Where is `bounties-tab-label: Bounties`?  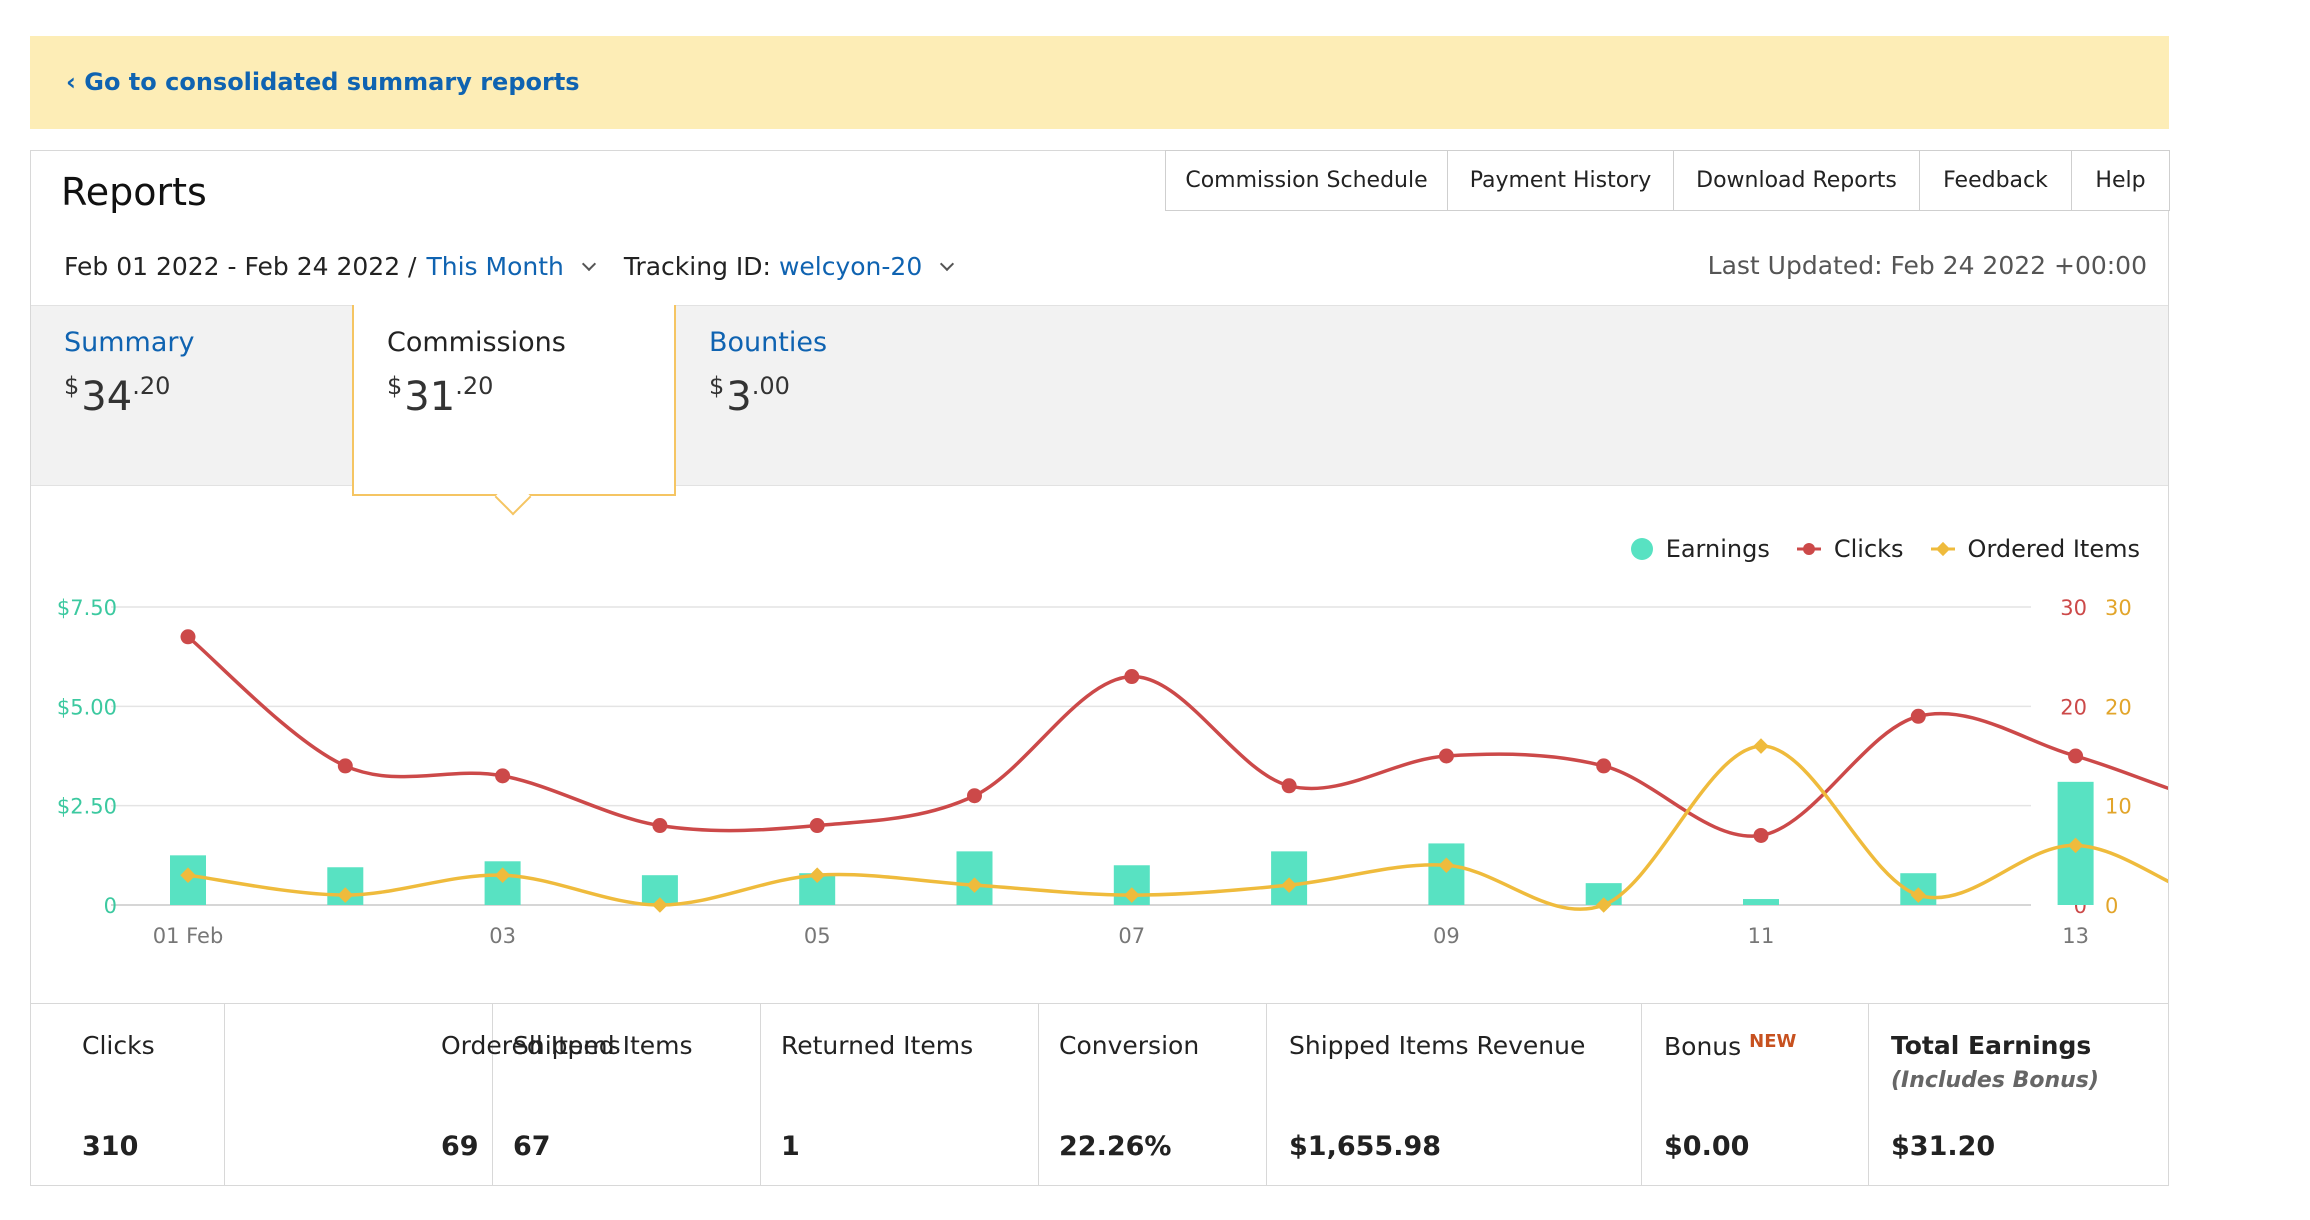 bounties-tab-label: Bounties is located at coordinates (768, 342).